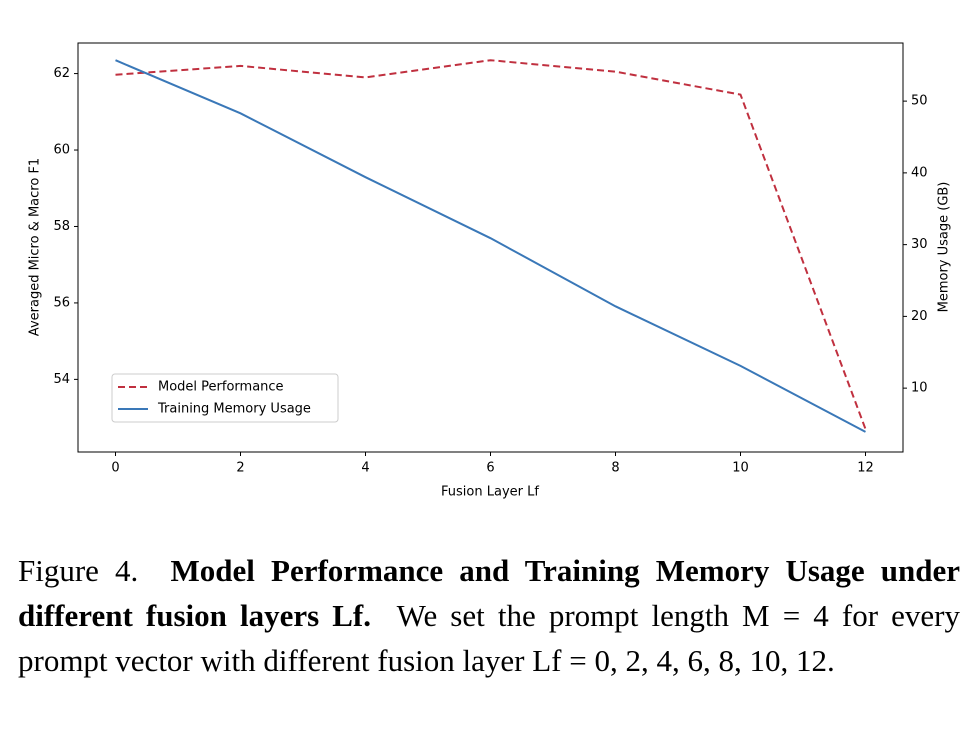 Image resolution: width=976 pixels, height=741 pixels. Describe the element at coordinates (865, 468) in the screenshot. I see `x-tick-label: 12` at that location.